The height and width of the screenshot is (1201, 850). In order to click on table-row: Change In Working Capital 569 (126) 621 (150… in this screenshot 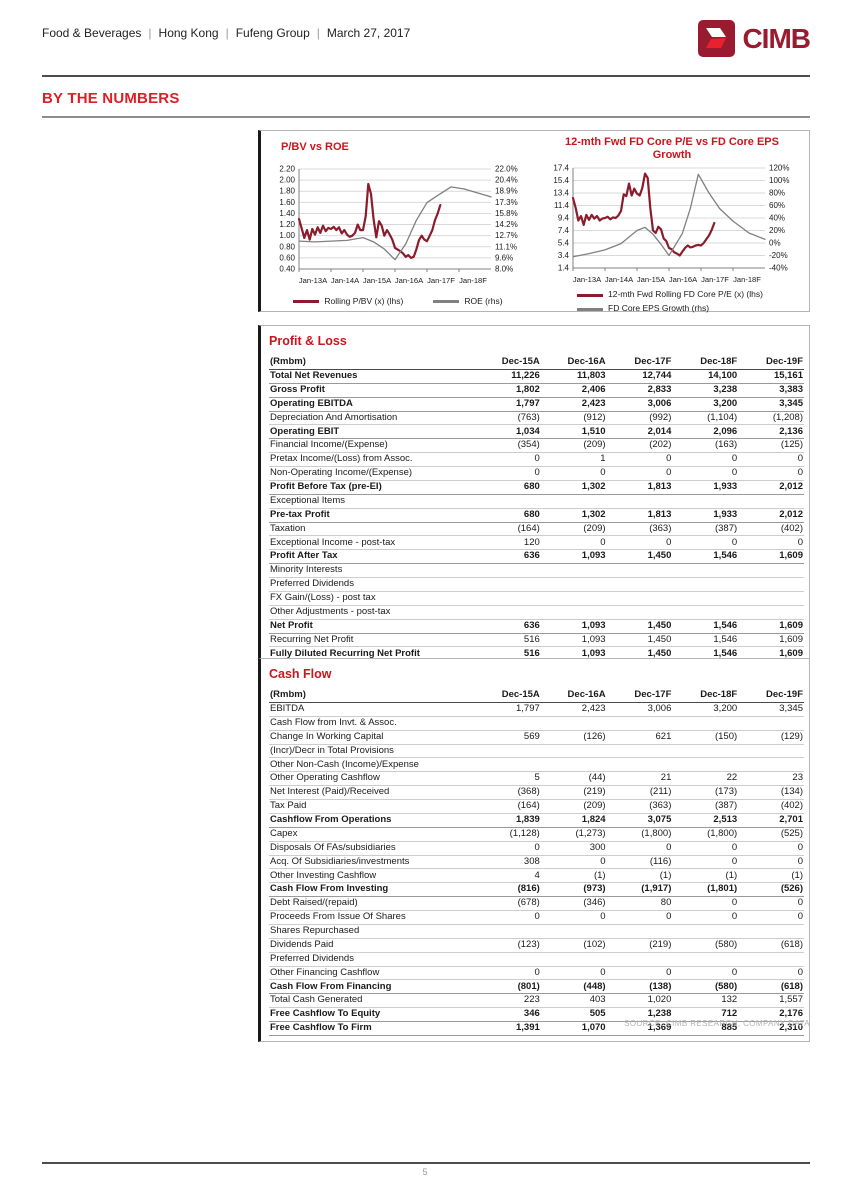, I will do `click(536, 737)`.